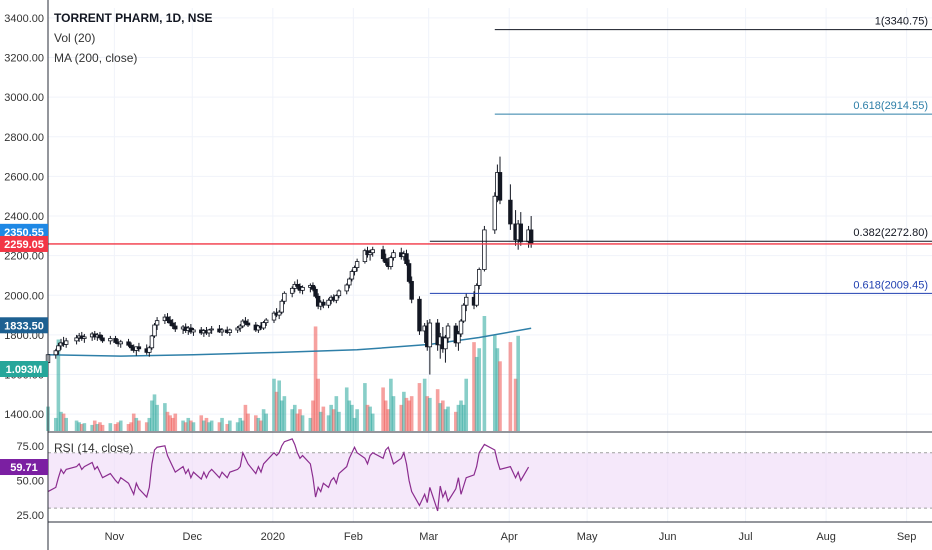 The height and width of the screenshot is (550, 932). I want to click on price-tick-label: 2400.00, so click(24, 217).